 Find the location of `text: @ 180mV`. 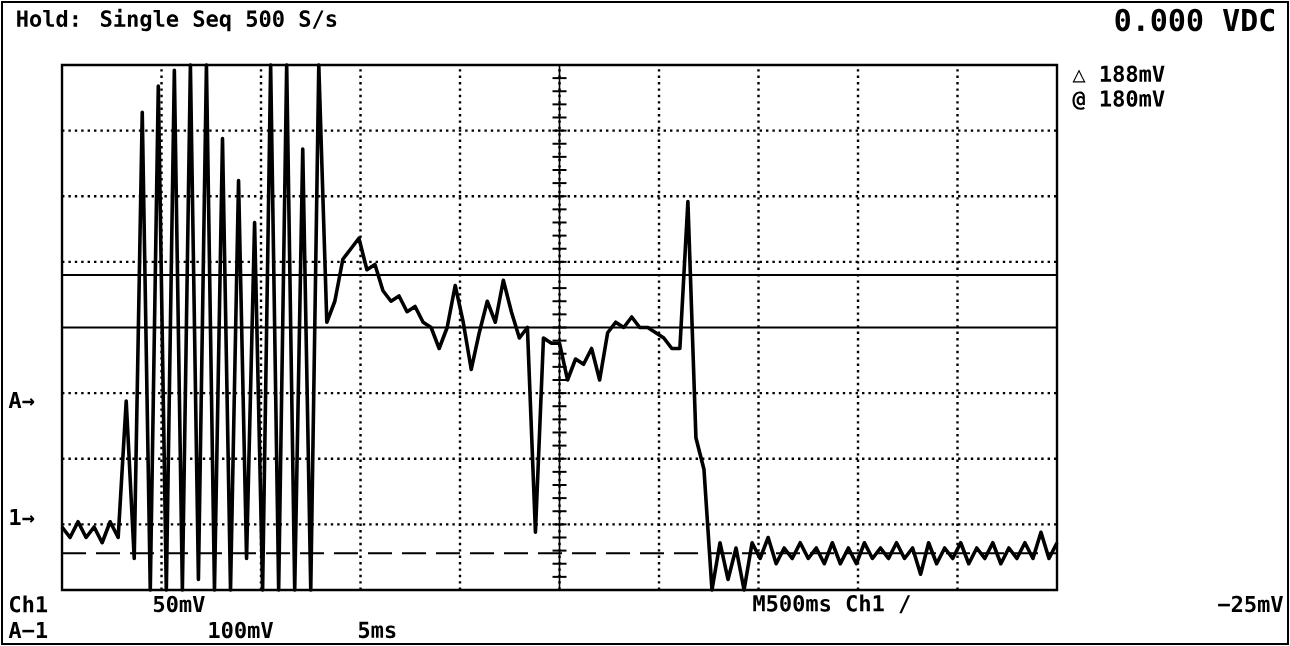

text: @ 180mV is located at coordinates (1118, 100).